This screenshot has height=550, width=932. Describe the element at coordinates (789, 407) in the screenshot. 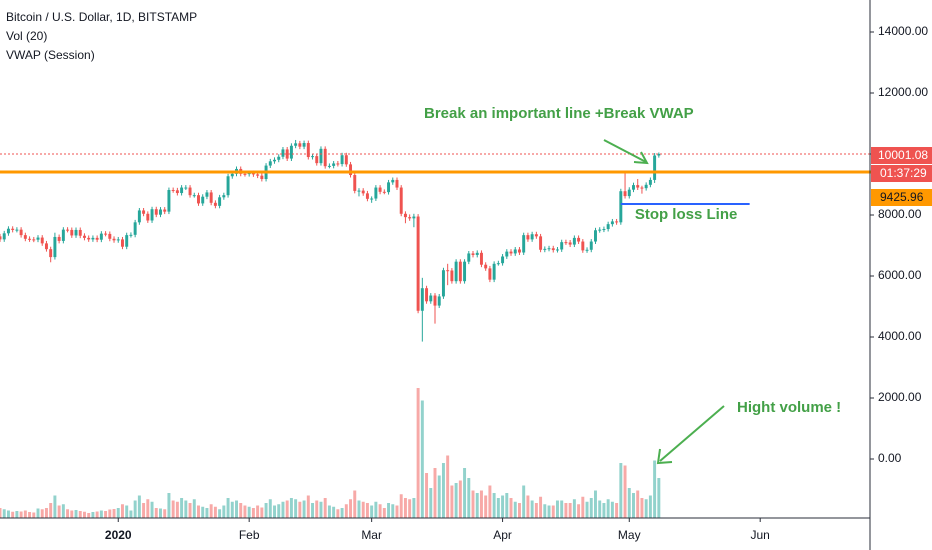

I see `annotation: Hight volume !` at that location.